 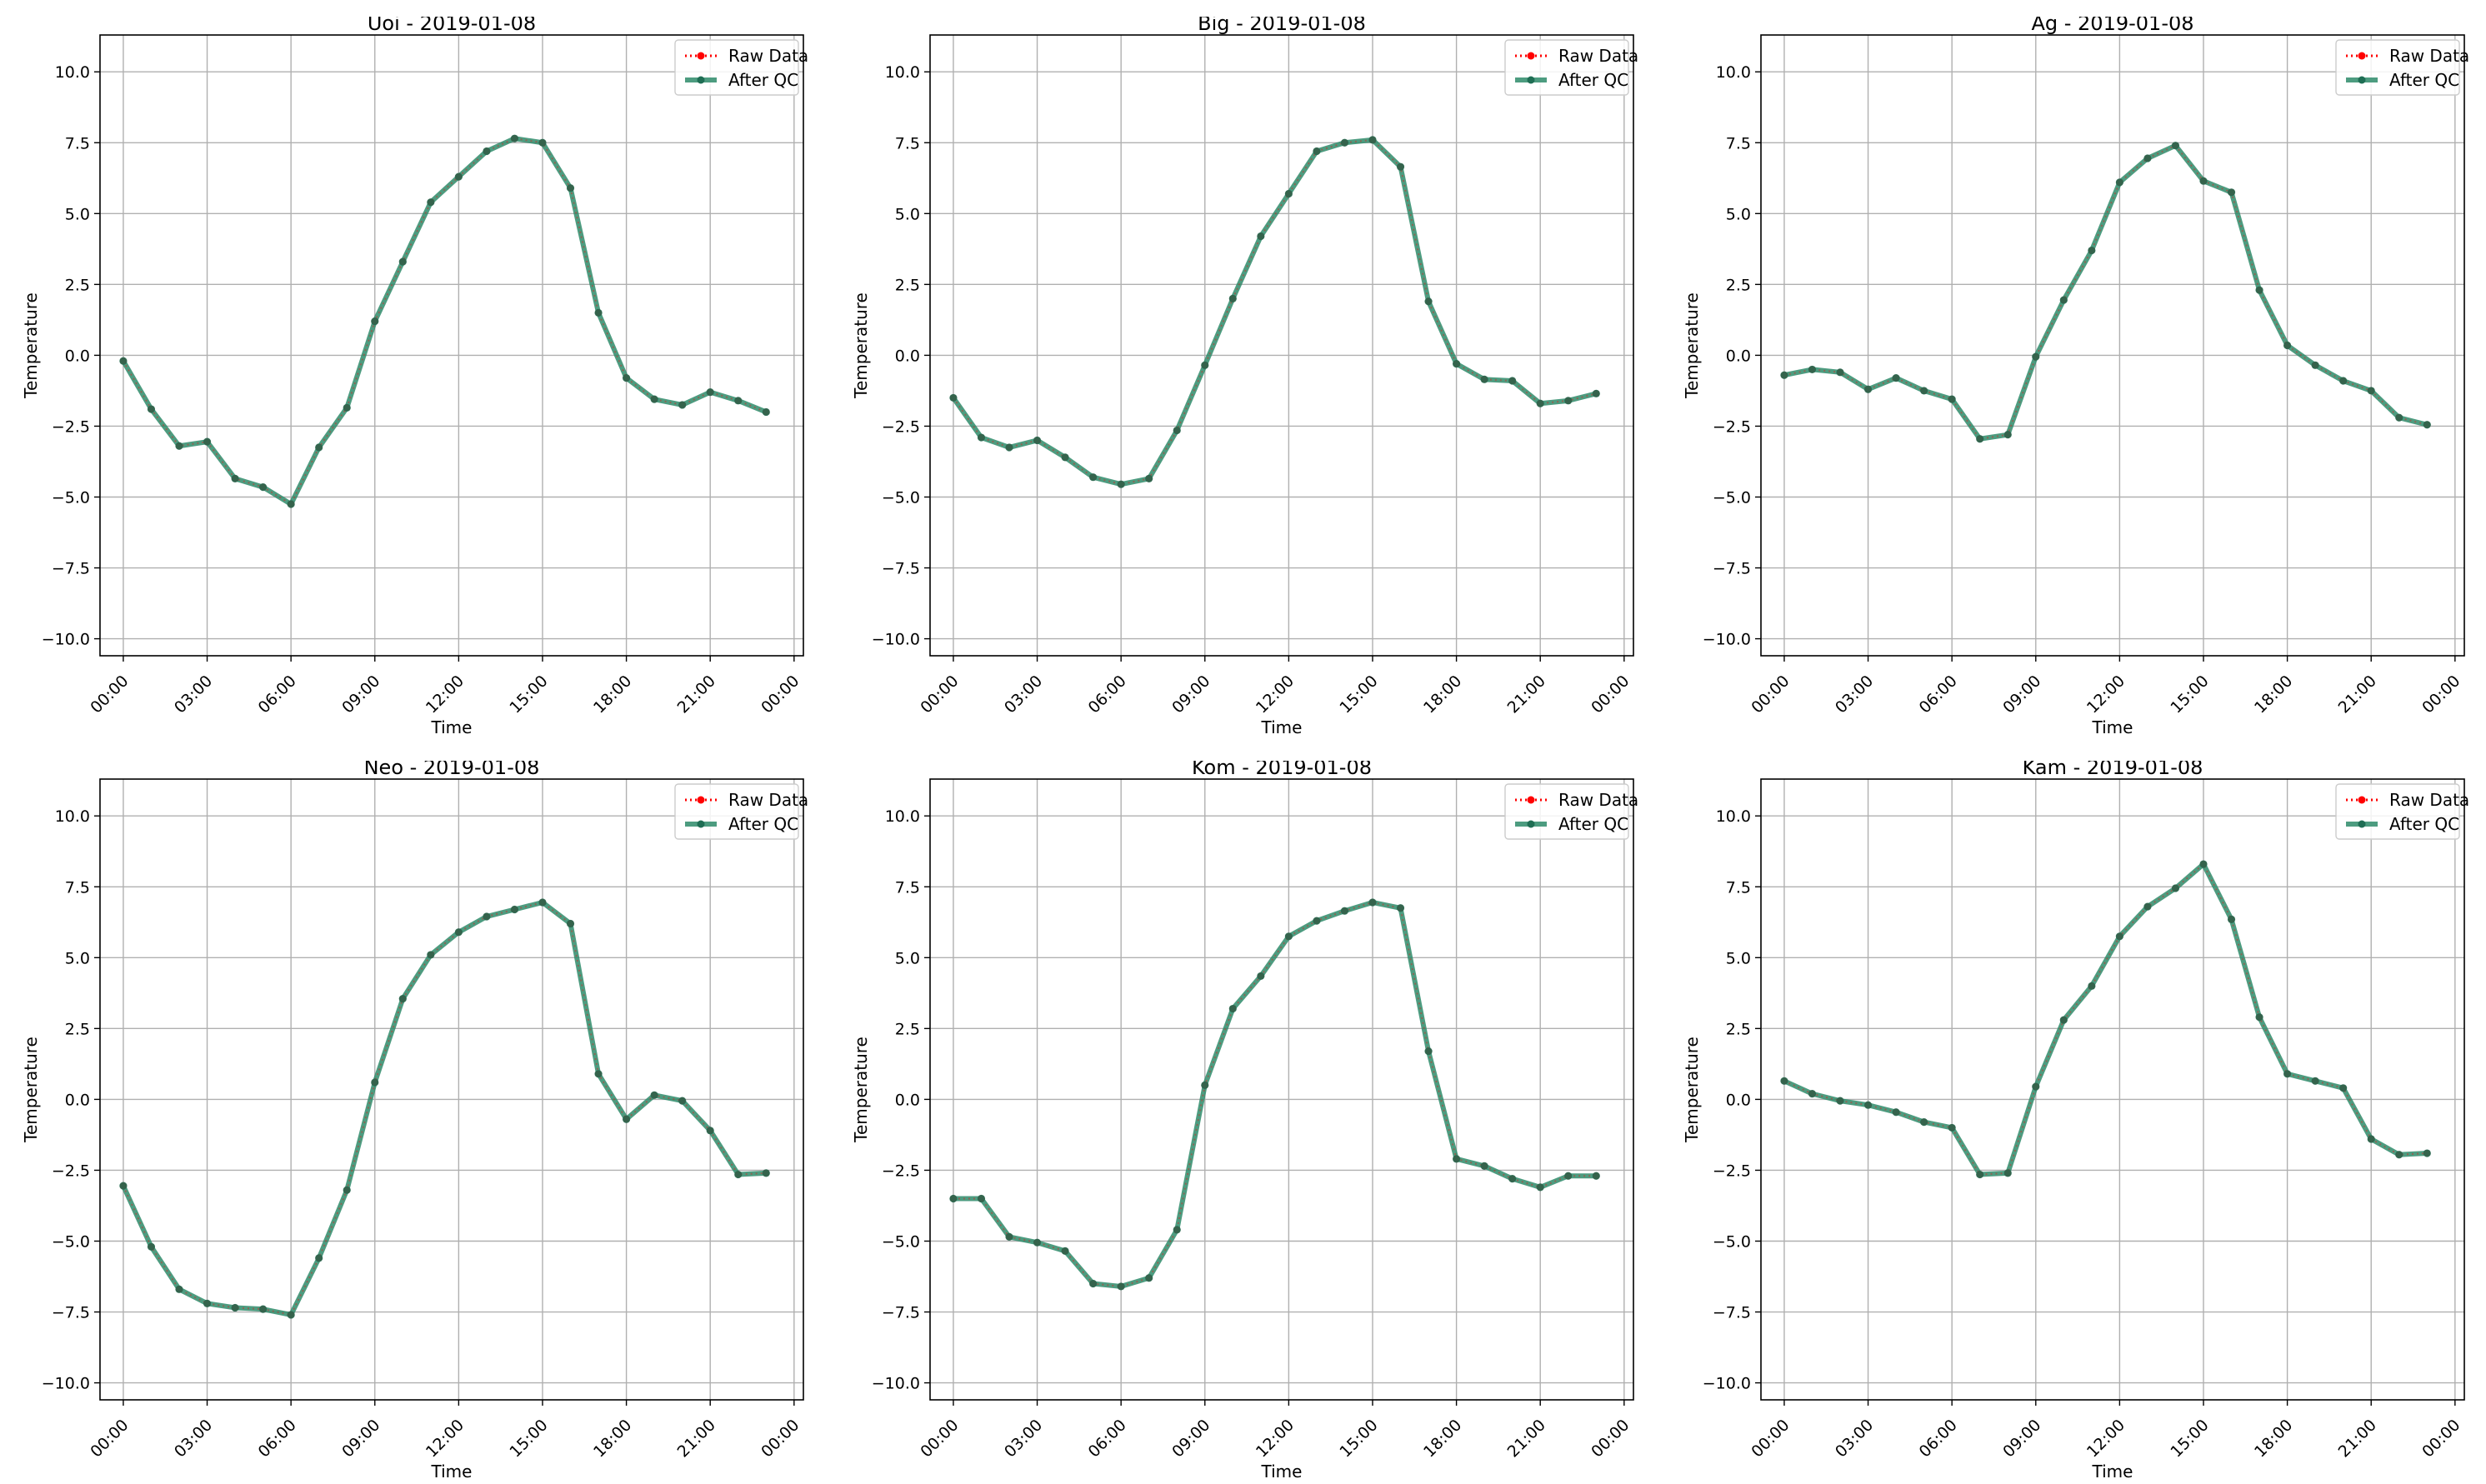 What do you see at coordinates (1531, 800) in the screenshot?
I see `legend-marker-raw-data` at bounding box center [1531, 800].